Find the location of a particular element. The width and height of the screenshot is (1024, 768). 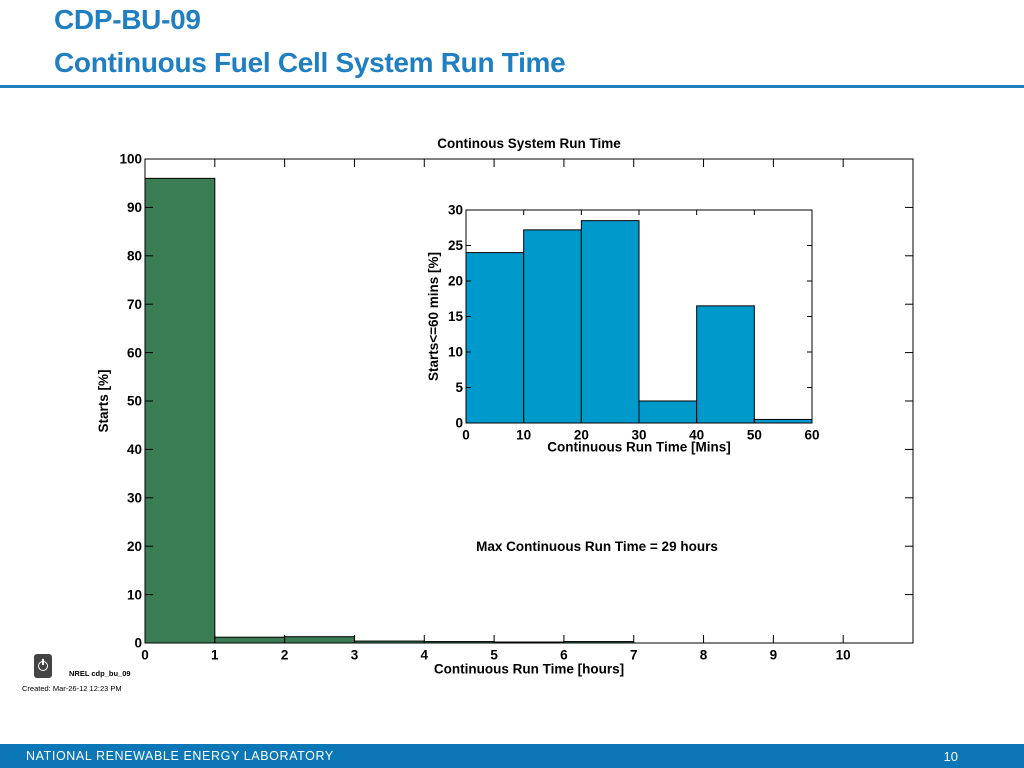

inset-x-tick-label: 40 is located at coordinates (696, 435).